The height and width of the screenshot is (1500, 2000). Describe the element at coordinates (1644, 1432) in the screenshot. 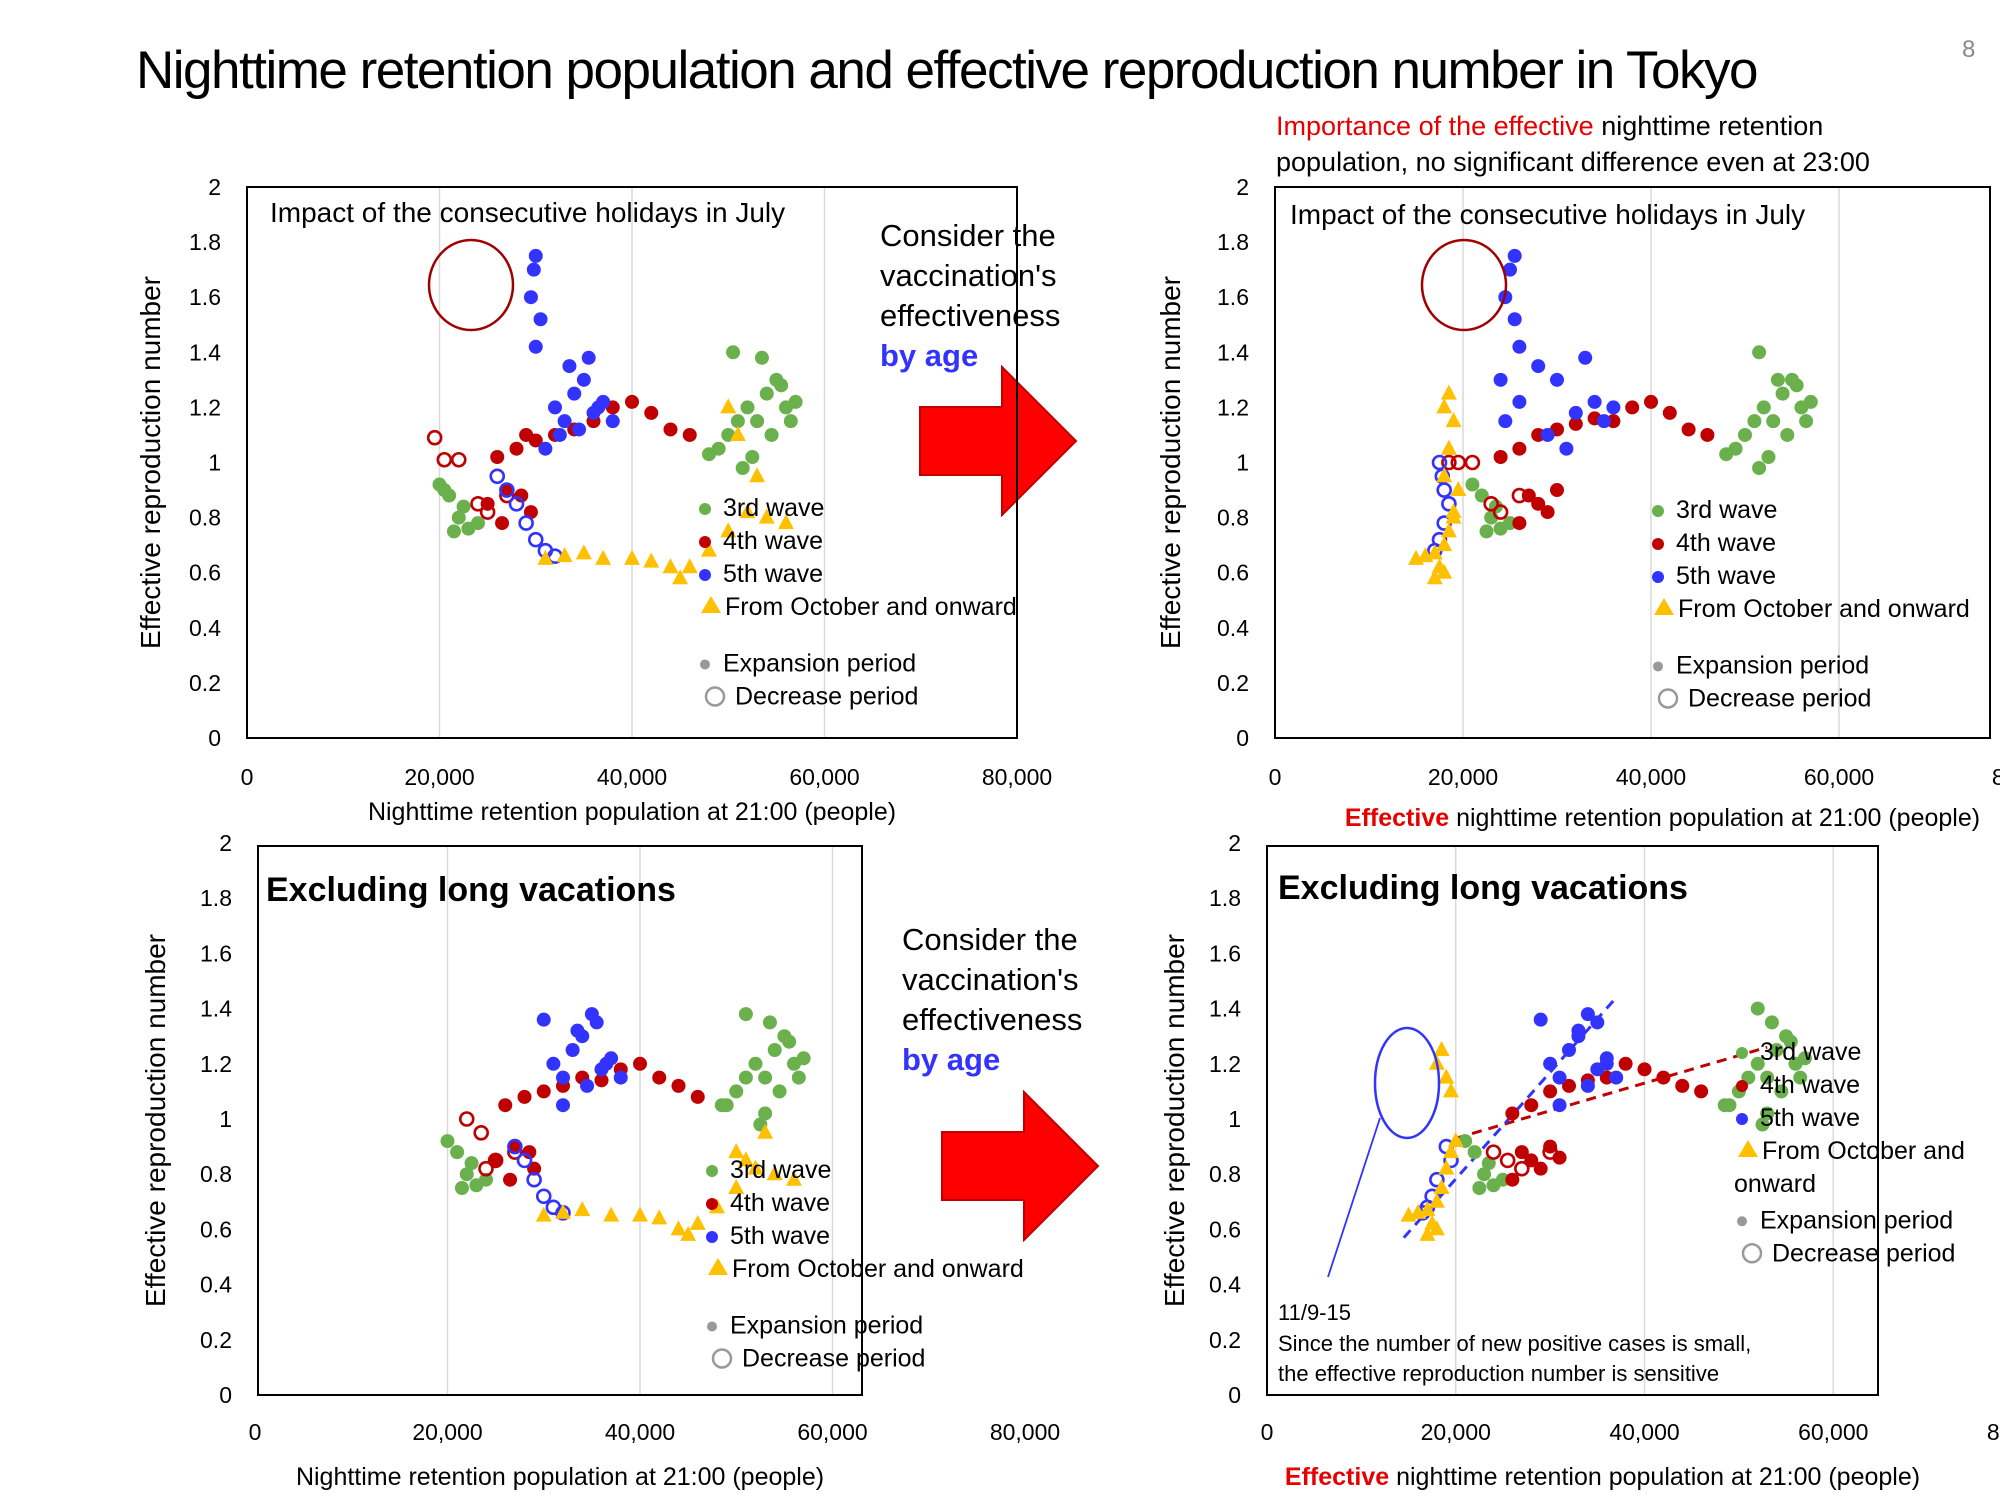

I see `x-tick-label: 40,000` at that location.